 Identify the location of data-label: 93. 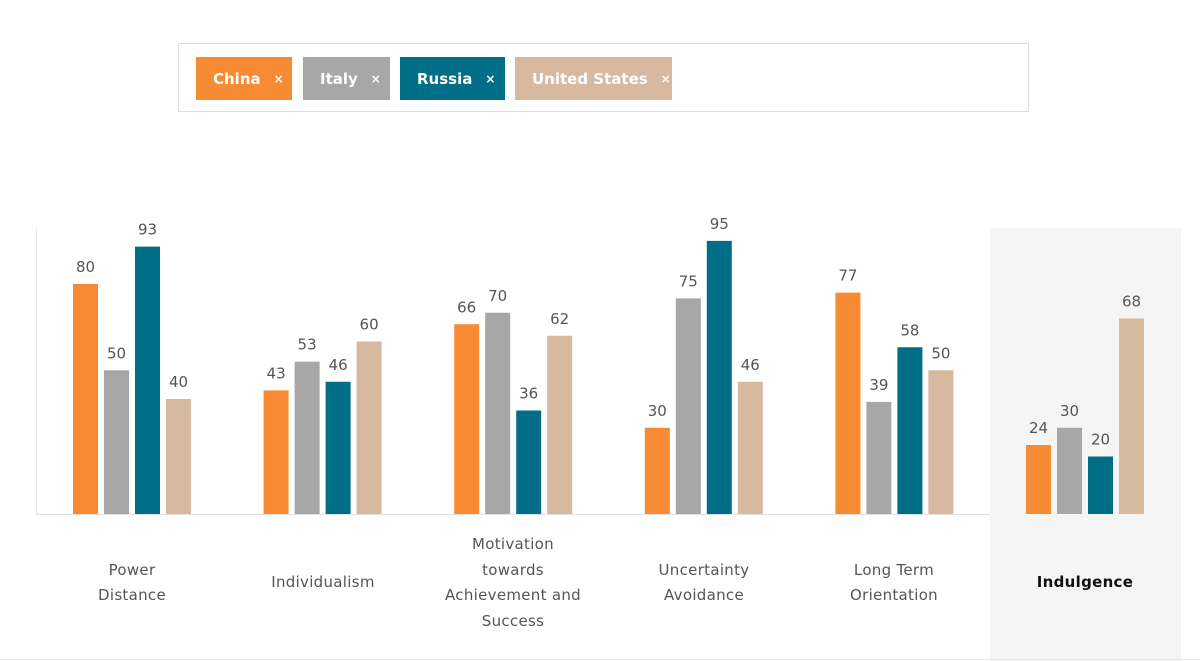
(147, 230).